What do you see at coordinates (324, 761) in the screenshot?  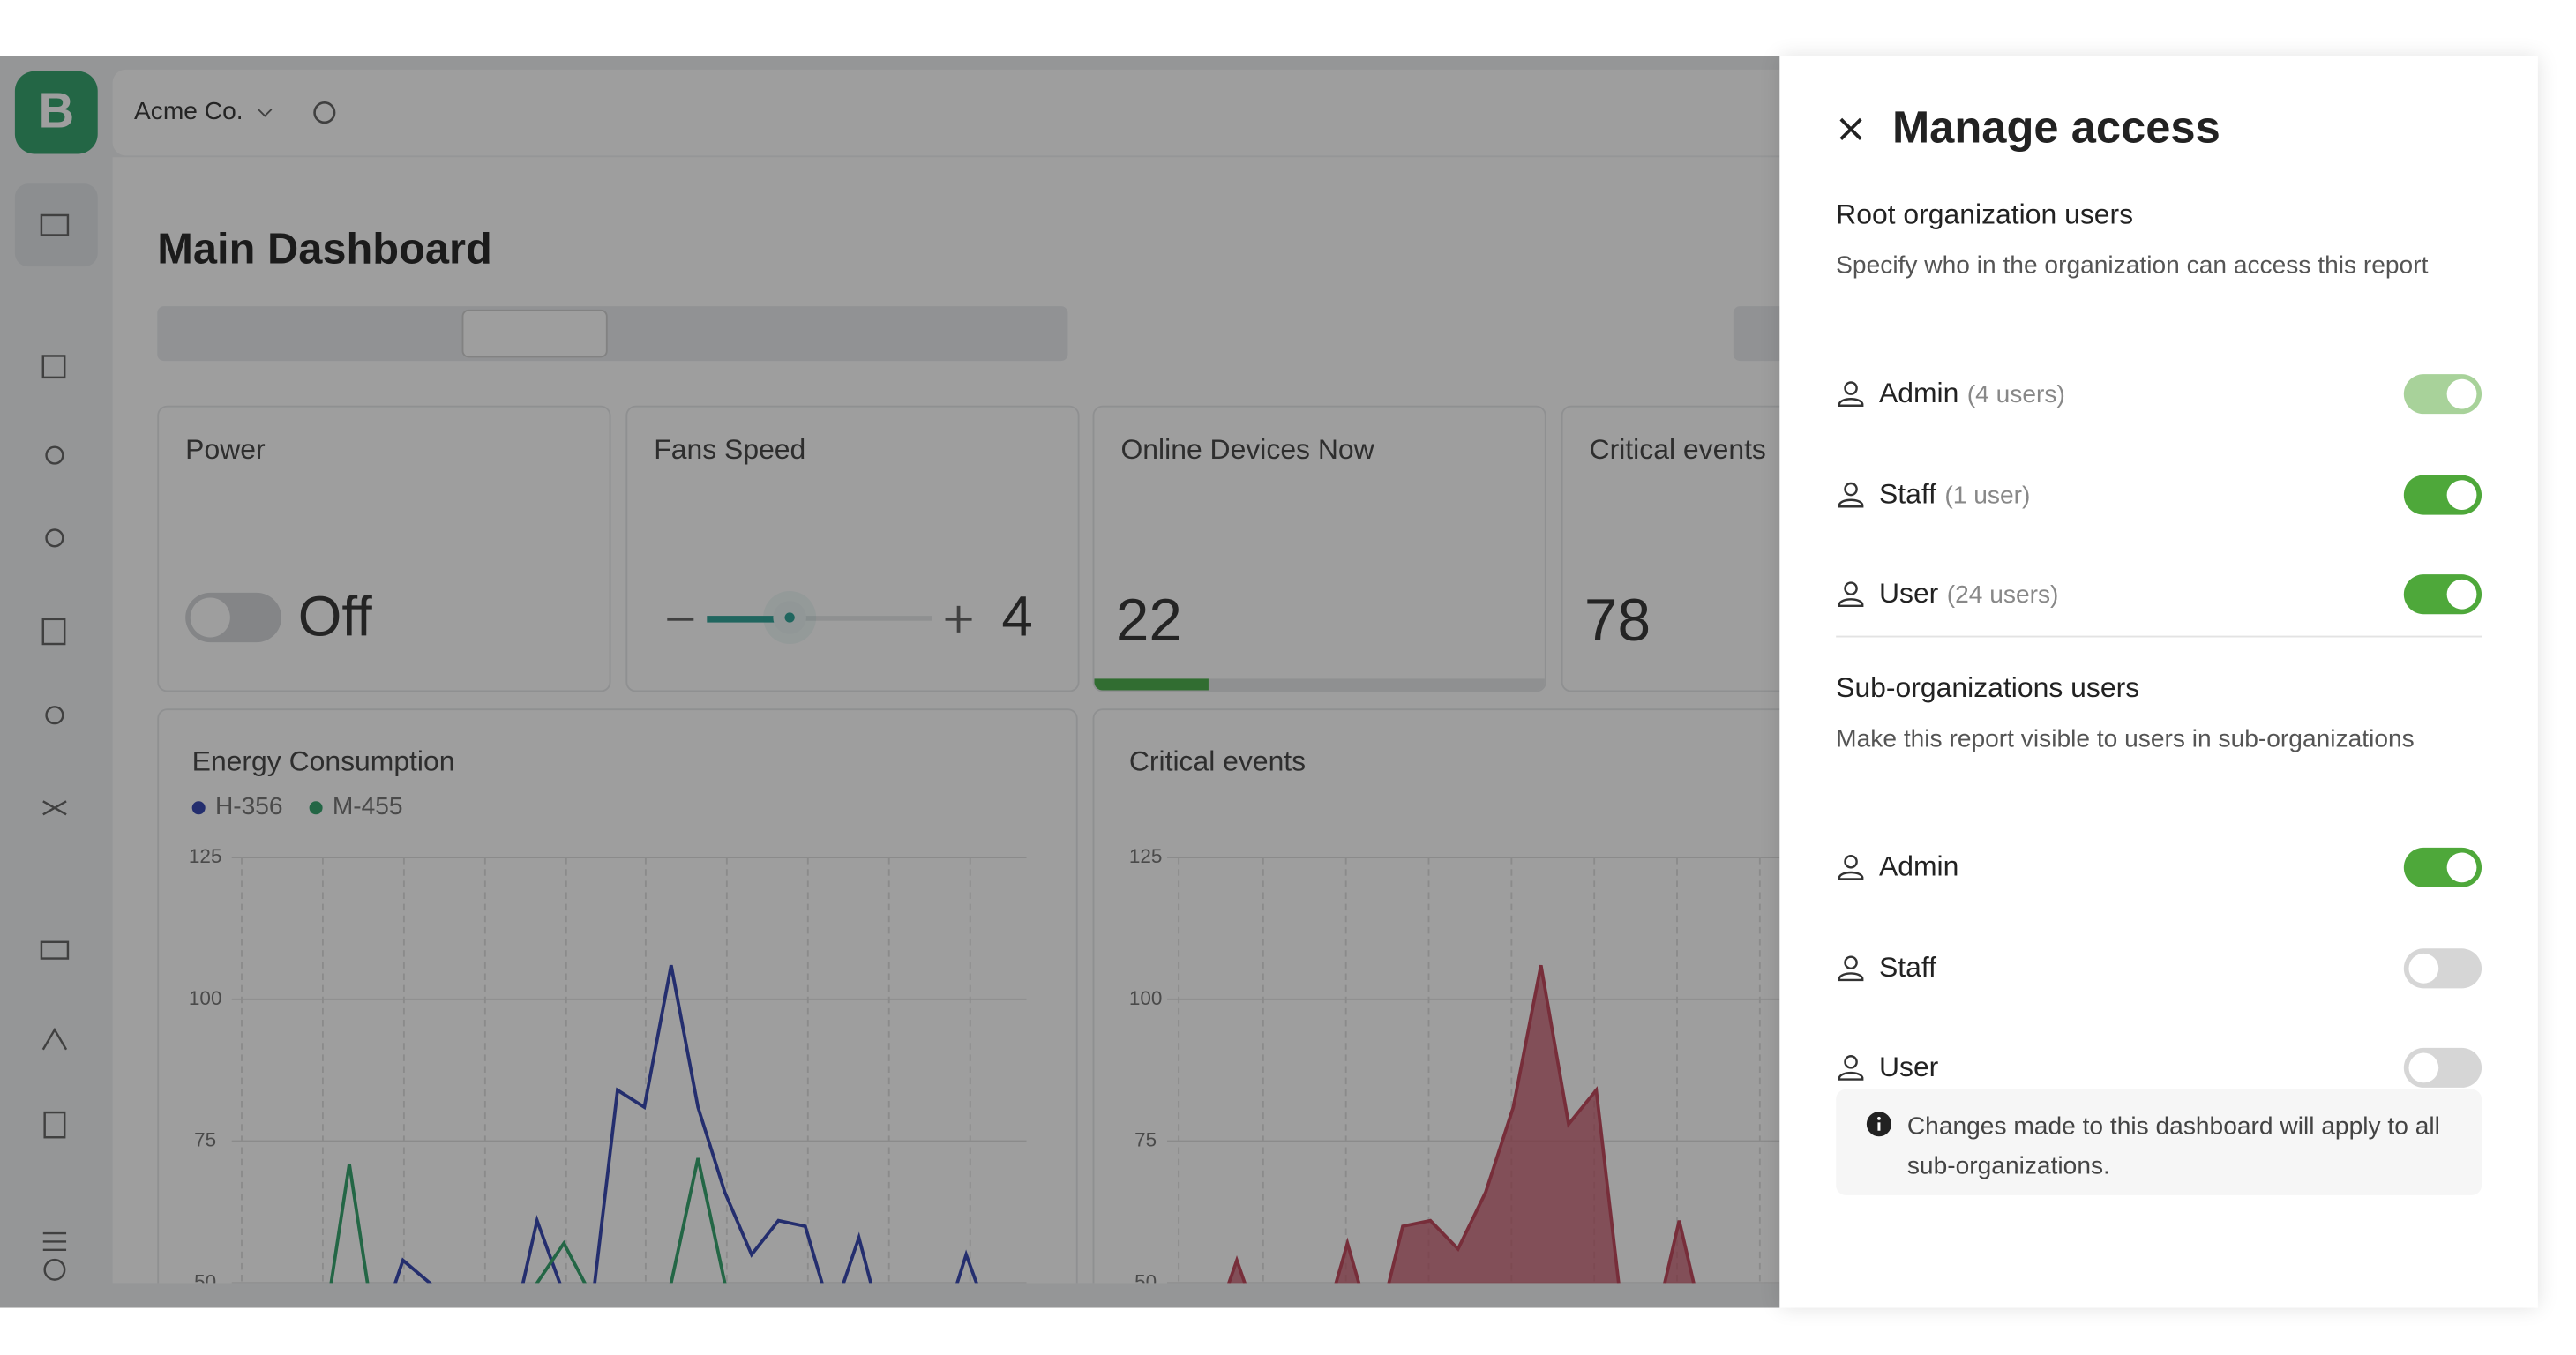 I see `chart-title: Energy Consumption` at bounding box center [324, 761].